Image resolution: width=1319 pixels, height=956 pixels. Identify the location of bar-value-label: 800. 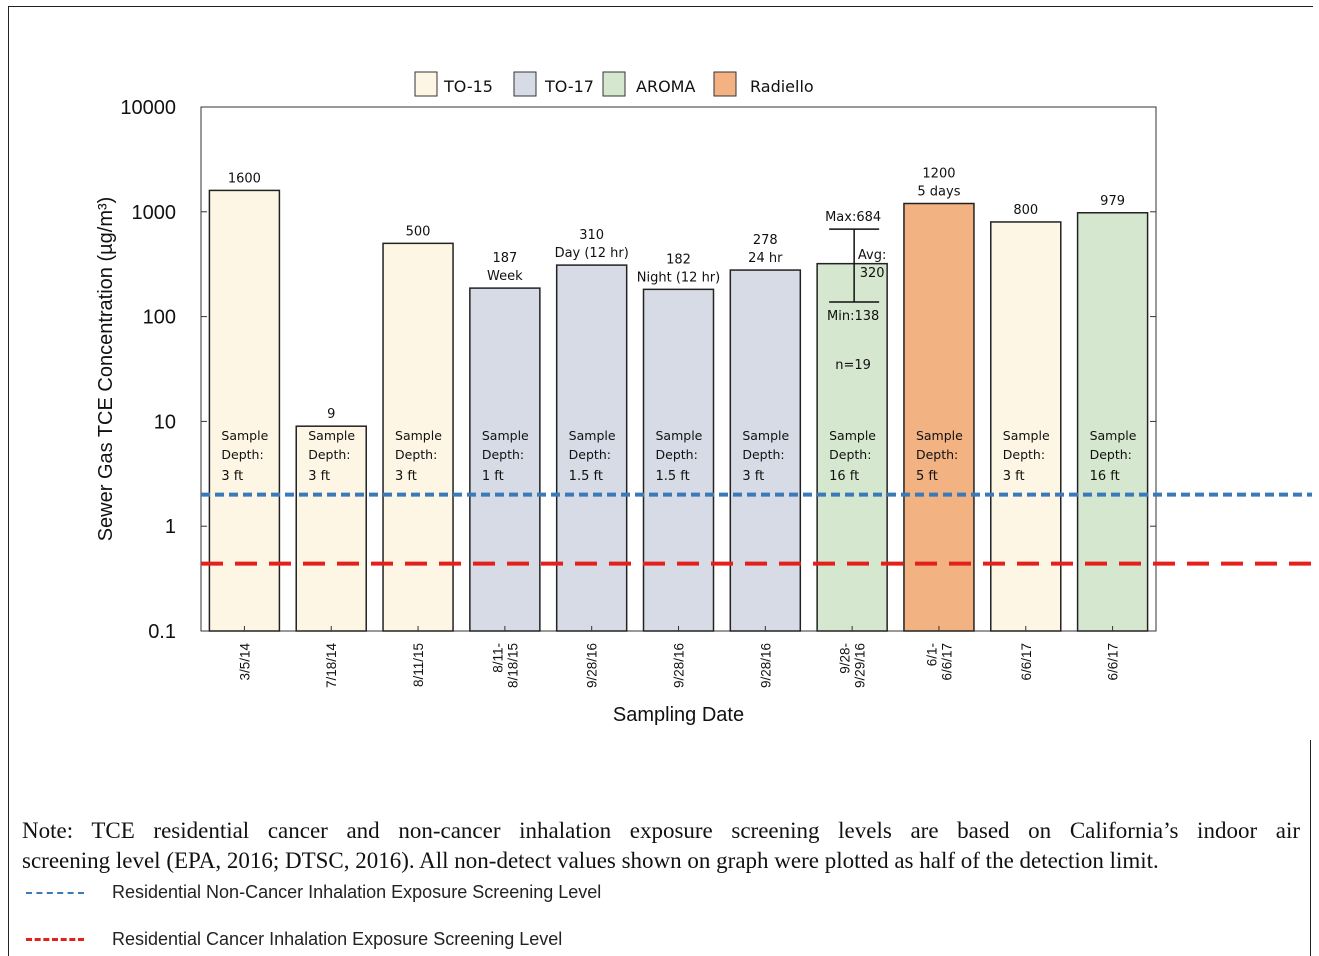
(1025, 210).